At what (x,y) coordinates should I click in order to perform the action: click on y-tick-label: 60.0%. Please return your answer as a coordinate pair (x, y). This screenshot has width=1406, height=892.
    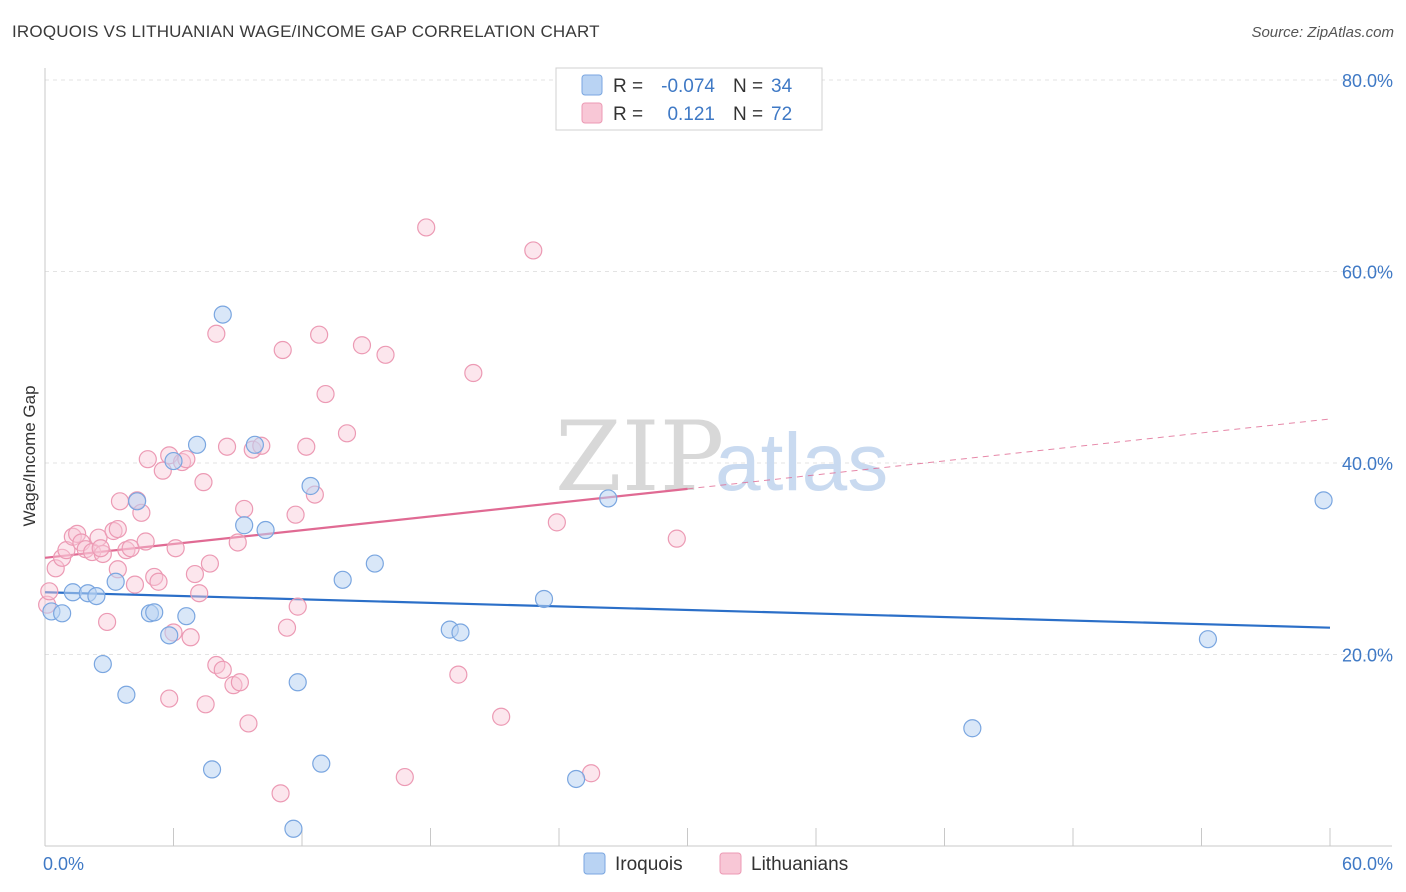
    Looking at the image, I should click on (1367, 273).